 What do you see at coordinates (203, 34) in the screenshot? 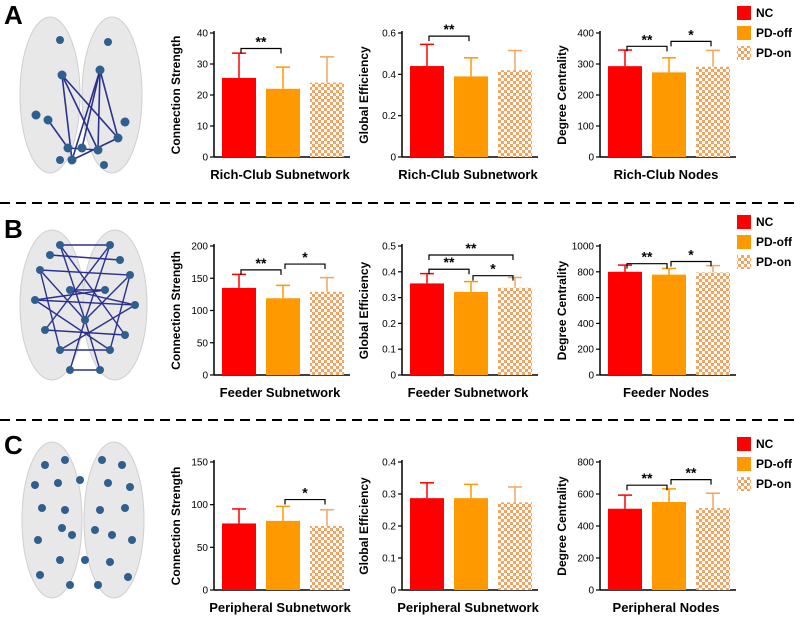
I see `y-tick-label: 40` at bounding box center [203, 34].